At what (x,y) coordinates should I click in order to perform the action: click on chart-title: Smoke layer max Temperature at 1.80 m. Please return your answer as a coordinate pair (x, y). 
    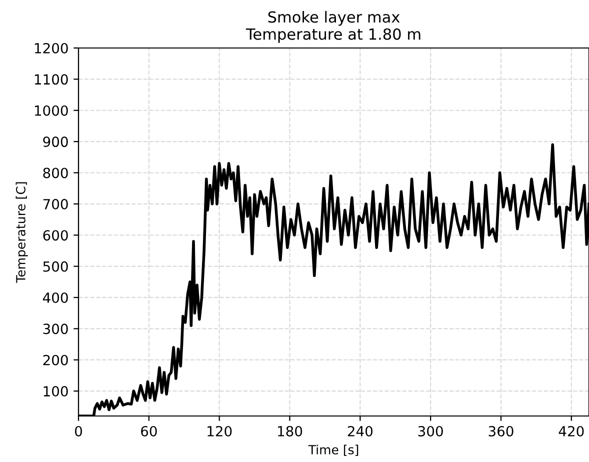
    Looking at the image, I should click on (333, 26).